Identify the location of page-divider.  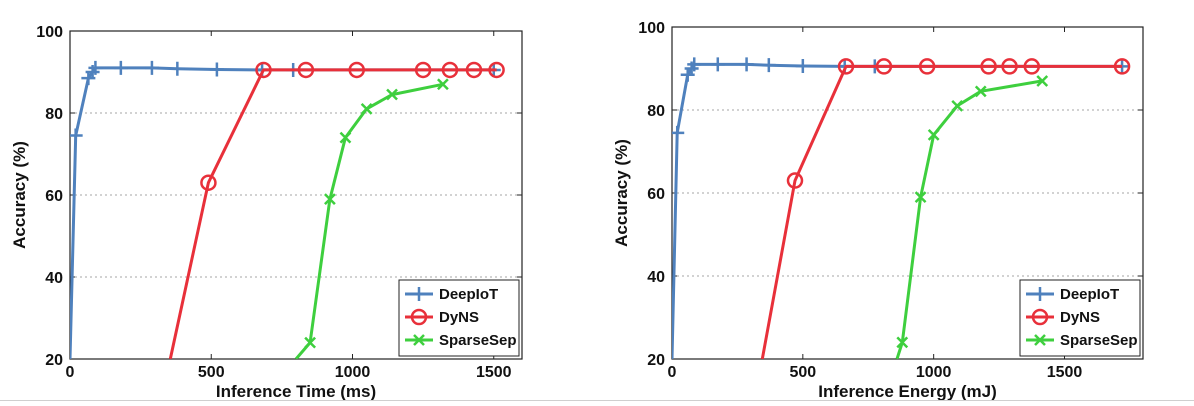
(597, 400).